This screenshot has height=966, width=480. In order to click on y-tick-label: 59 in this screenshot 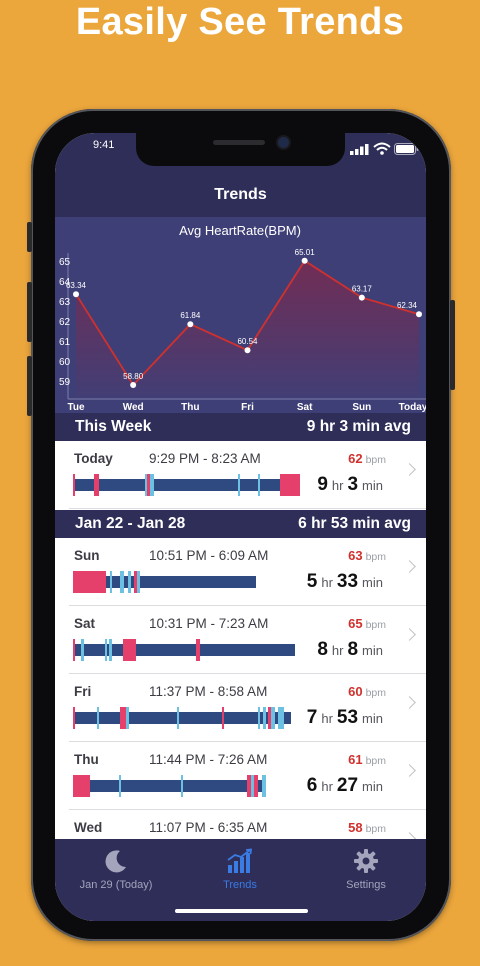, I will do `click(65, 382)`.